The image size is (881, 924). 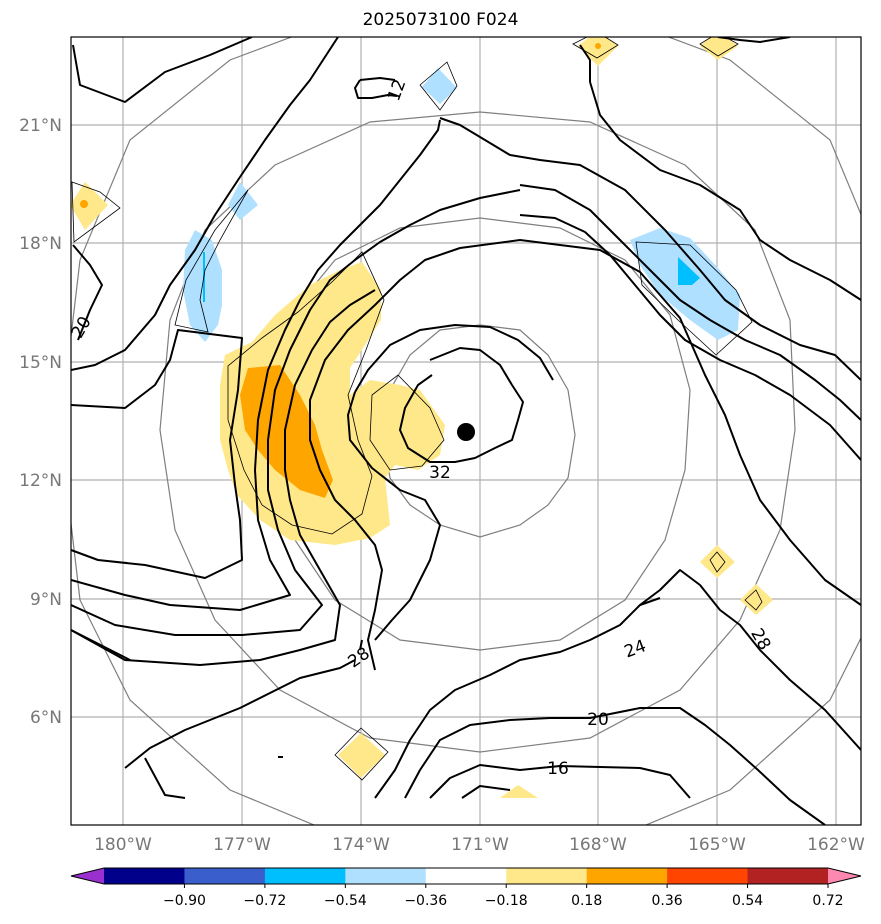 What do you see at coordinates (264, 901) in the screenshot?
I see `colorbar-tick-label: −0.72` at bounding box center [264, 901].